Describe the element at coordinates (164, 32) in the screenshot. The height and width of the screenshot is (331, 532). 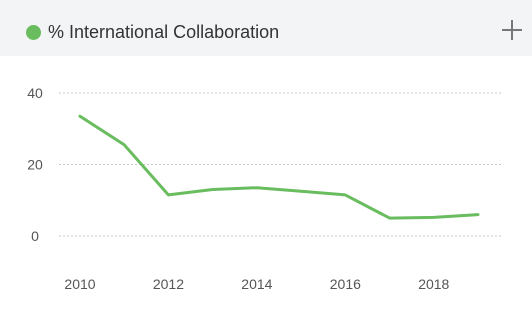
I see `widget-title: % International Collaboration` at that location.